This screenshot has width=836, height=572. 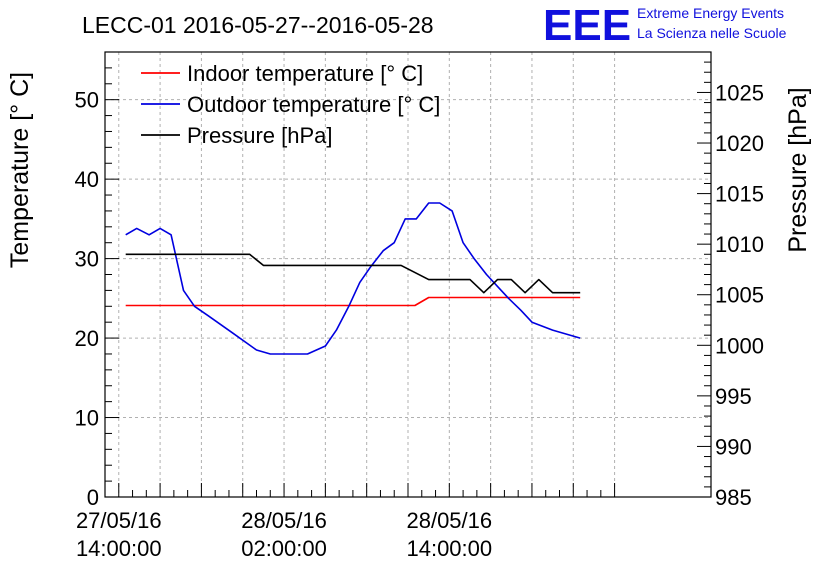 What do you see at coordinates (87, 179) in the screenshot?
I see `y-tick-label: 40` at bounding box center [87, 179].